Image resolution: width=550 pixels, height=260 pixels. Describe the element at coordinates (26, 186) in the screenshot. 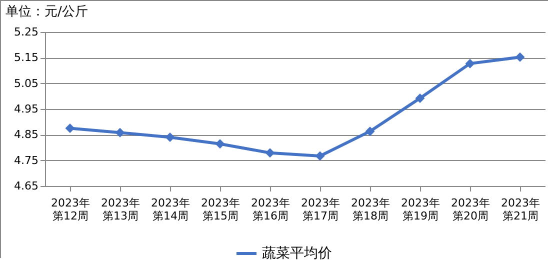

I see `y-tick-label: 4.65` at that location.